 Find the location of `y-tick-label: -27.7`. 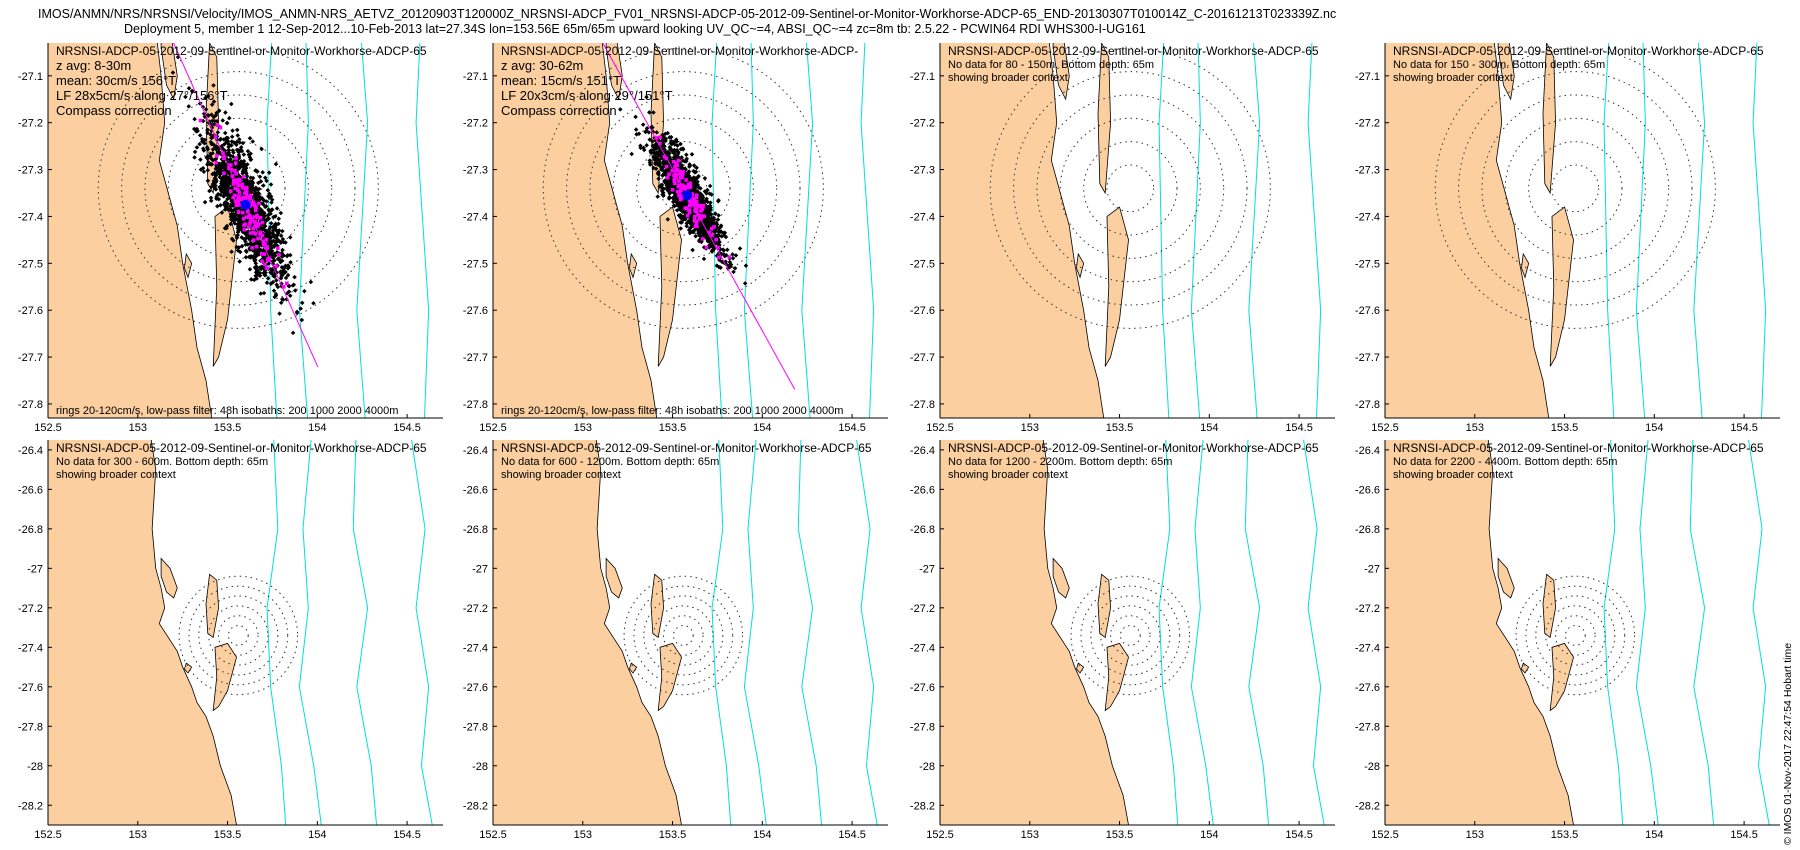

y-tick-label: -27.7 is located at coordinates (922, 358).